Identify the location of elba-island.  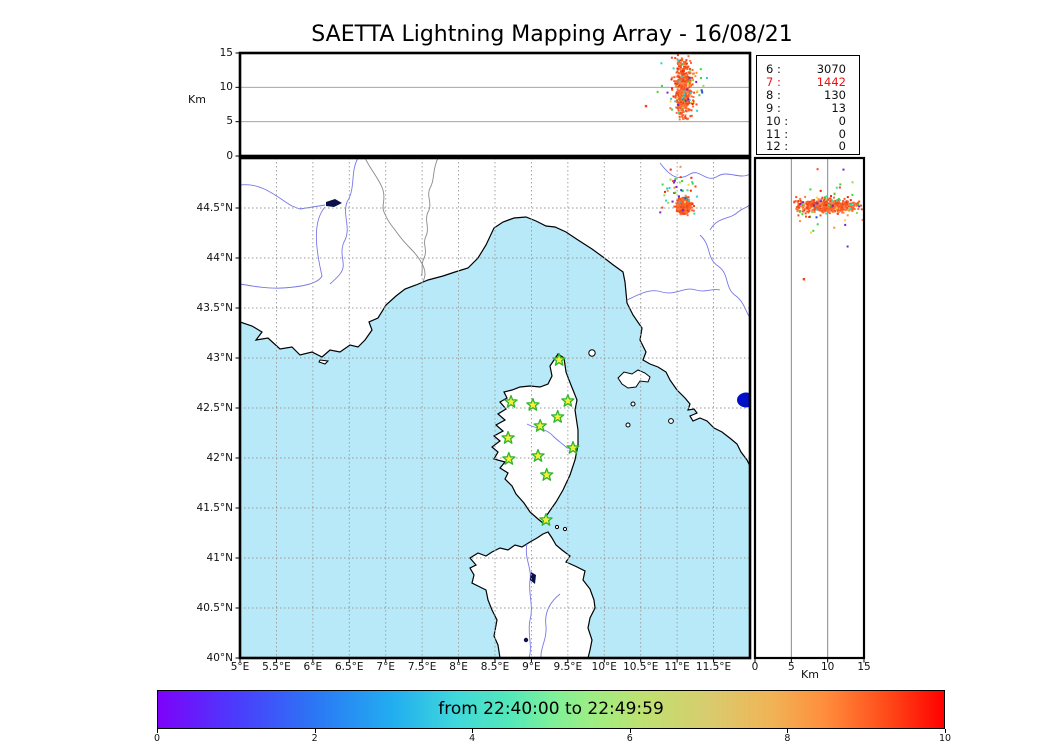
(634, 379).